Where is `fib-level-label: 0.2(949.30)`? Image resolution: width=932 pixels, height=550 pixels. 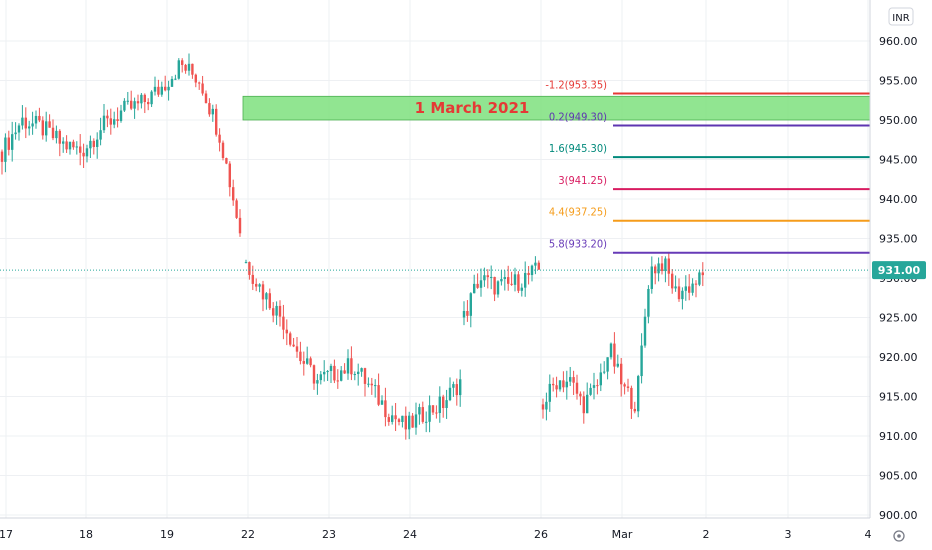 fib-level-label: 0.2(949.30) is located at coordinates (578, 117).